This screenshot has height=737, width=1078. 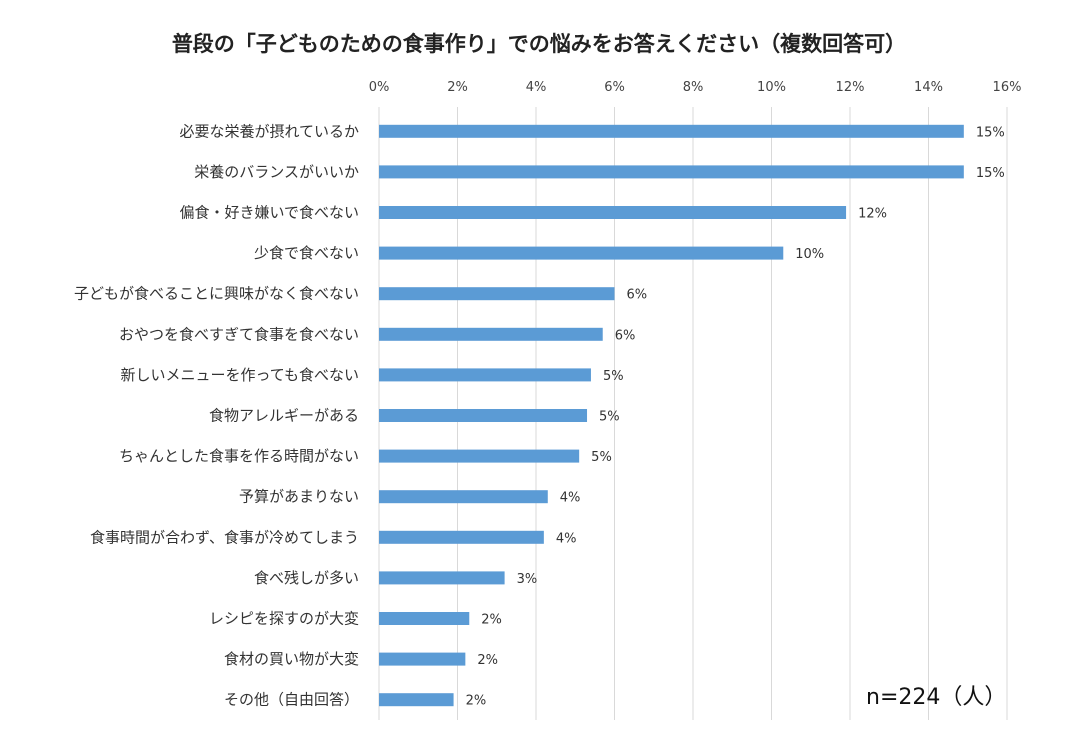 What do you see at coordinates (809, 254) in the screenshot?
I see `data-label-3: 10%` at bounding box center [809, 254].